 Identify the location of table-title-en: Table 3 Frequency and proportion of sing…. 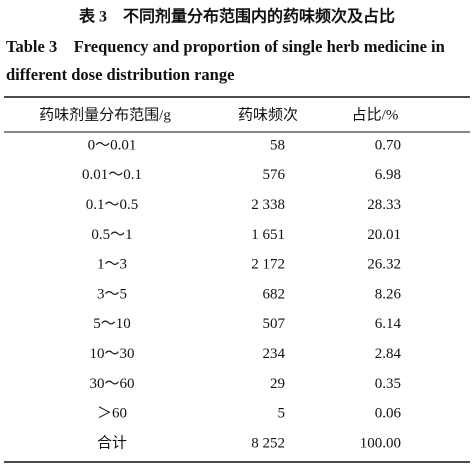
(225, 46).